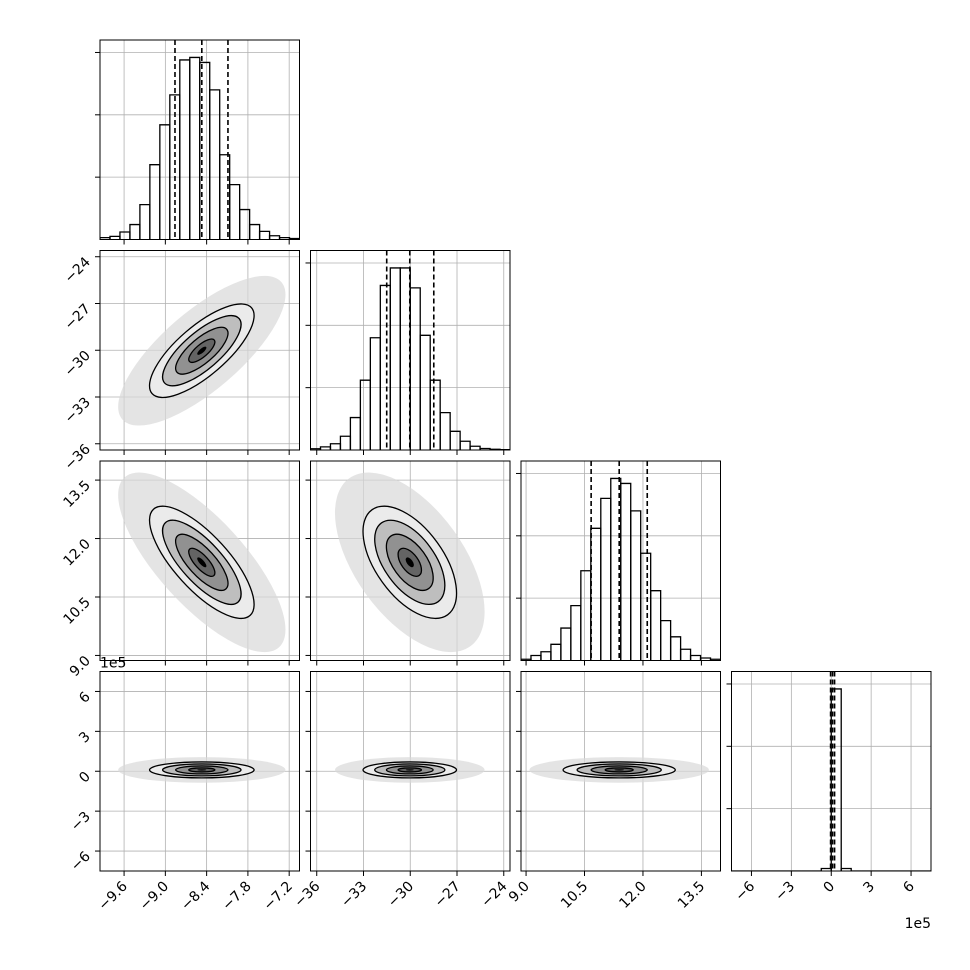  I want to click on x-tick-label: 13.5, so click(691, 895).